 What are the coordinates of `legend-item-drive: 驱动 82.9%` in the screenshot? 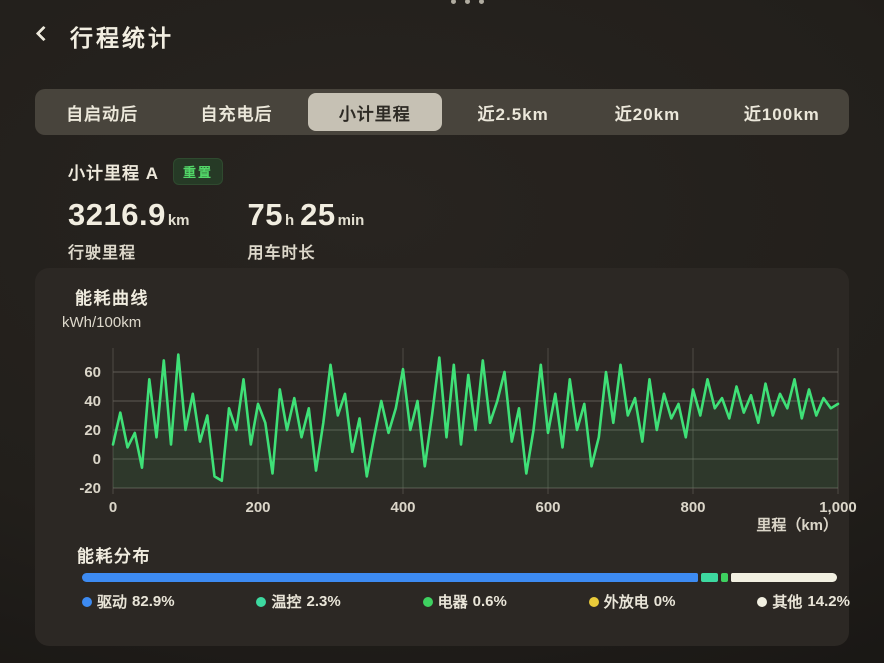 It's located at (128, 601).